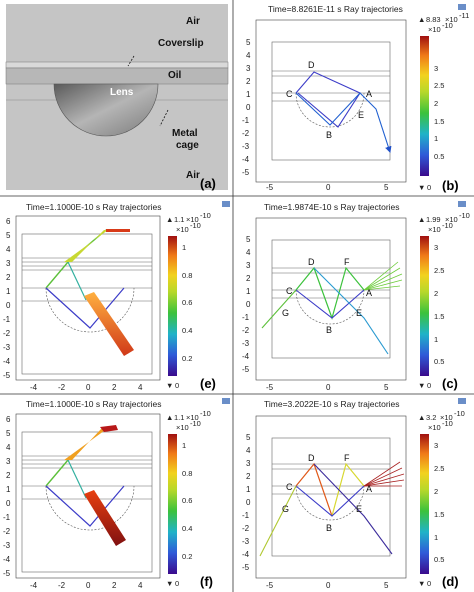 The width and height of the screenshot is (474, 592). I want to click on beam-exit, so click(118, 230).